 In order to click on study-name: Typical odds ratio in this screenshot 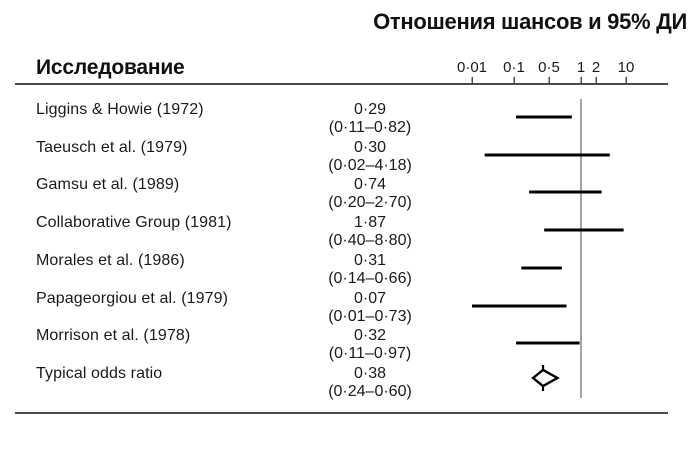, I will do `click(99, 373)`.